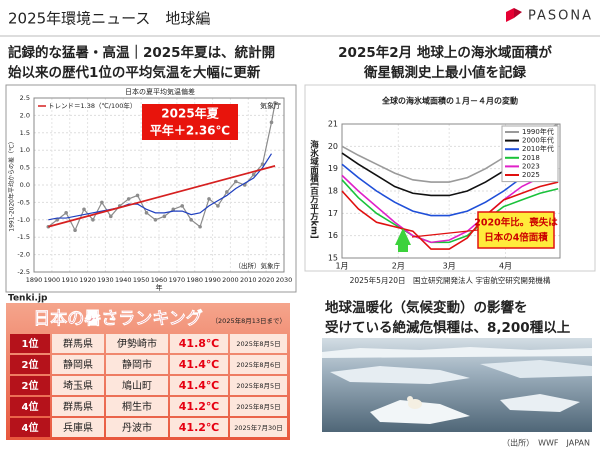  Describe the element at coordinates (212, 280) in the screenshot. I see `x-tick-label: 1990` at that location.